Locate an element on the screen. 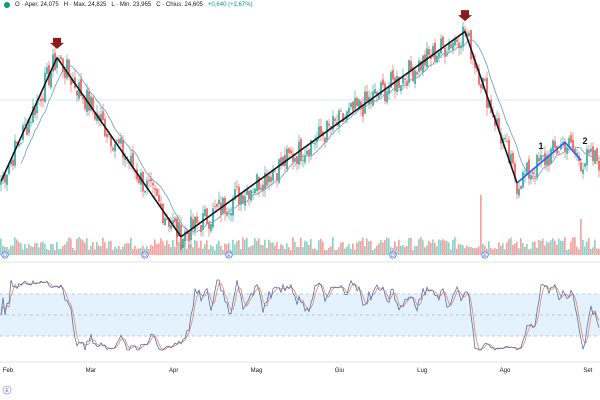 The width and height of the screenshot is (600, 400). bottom-badge-label: E is located at coordinates (7, 391).